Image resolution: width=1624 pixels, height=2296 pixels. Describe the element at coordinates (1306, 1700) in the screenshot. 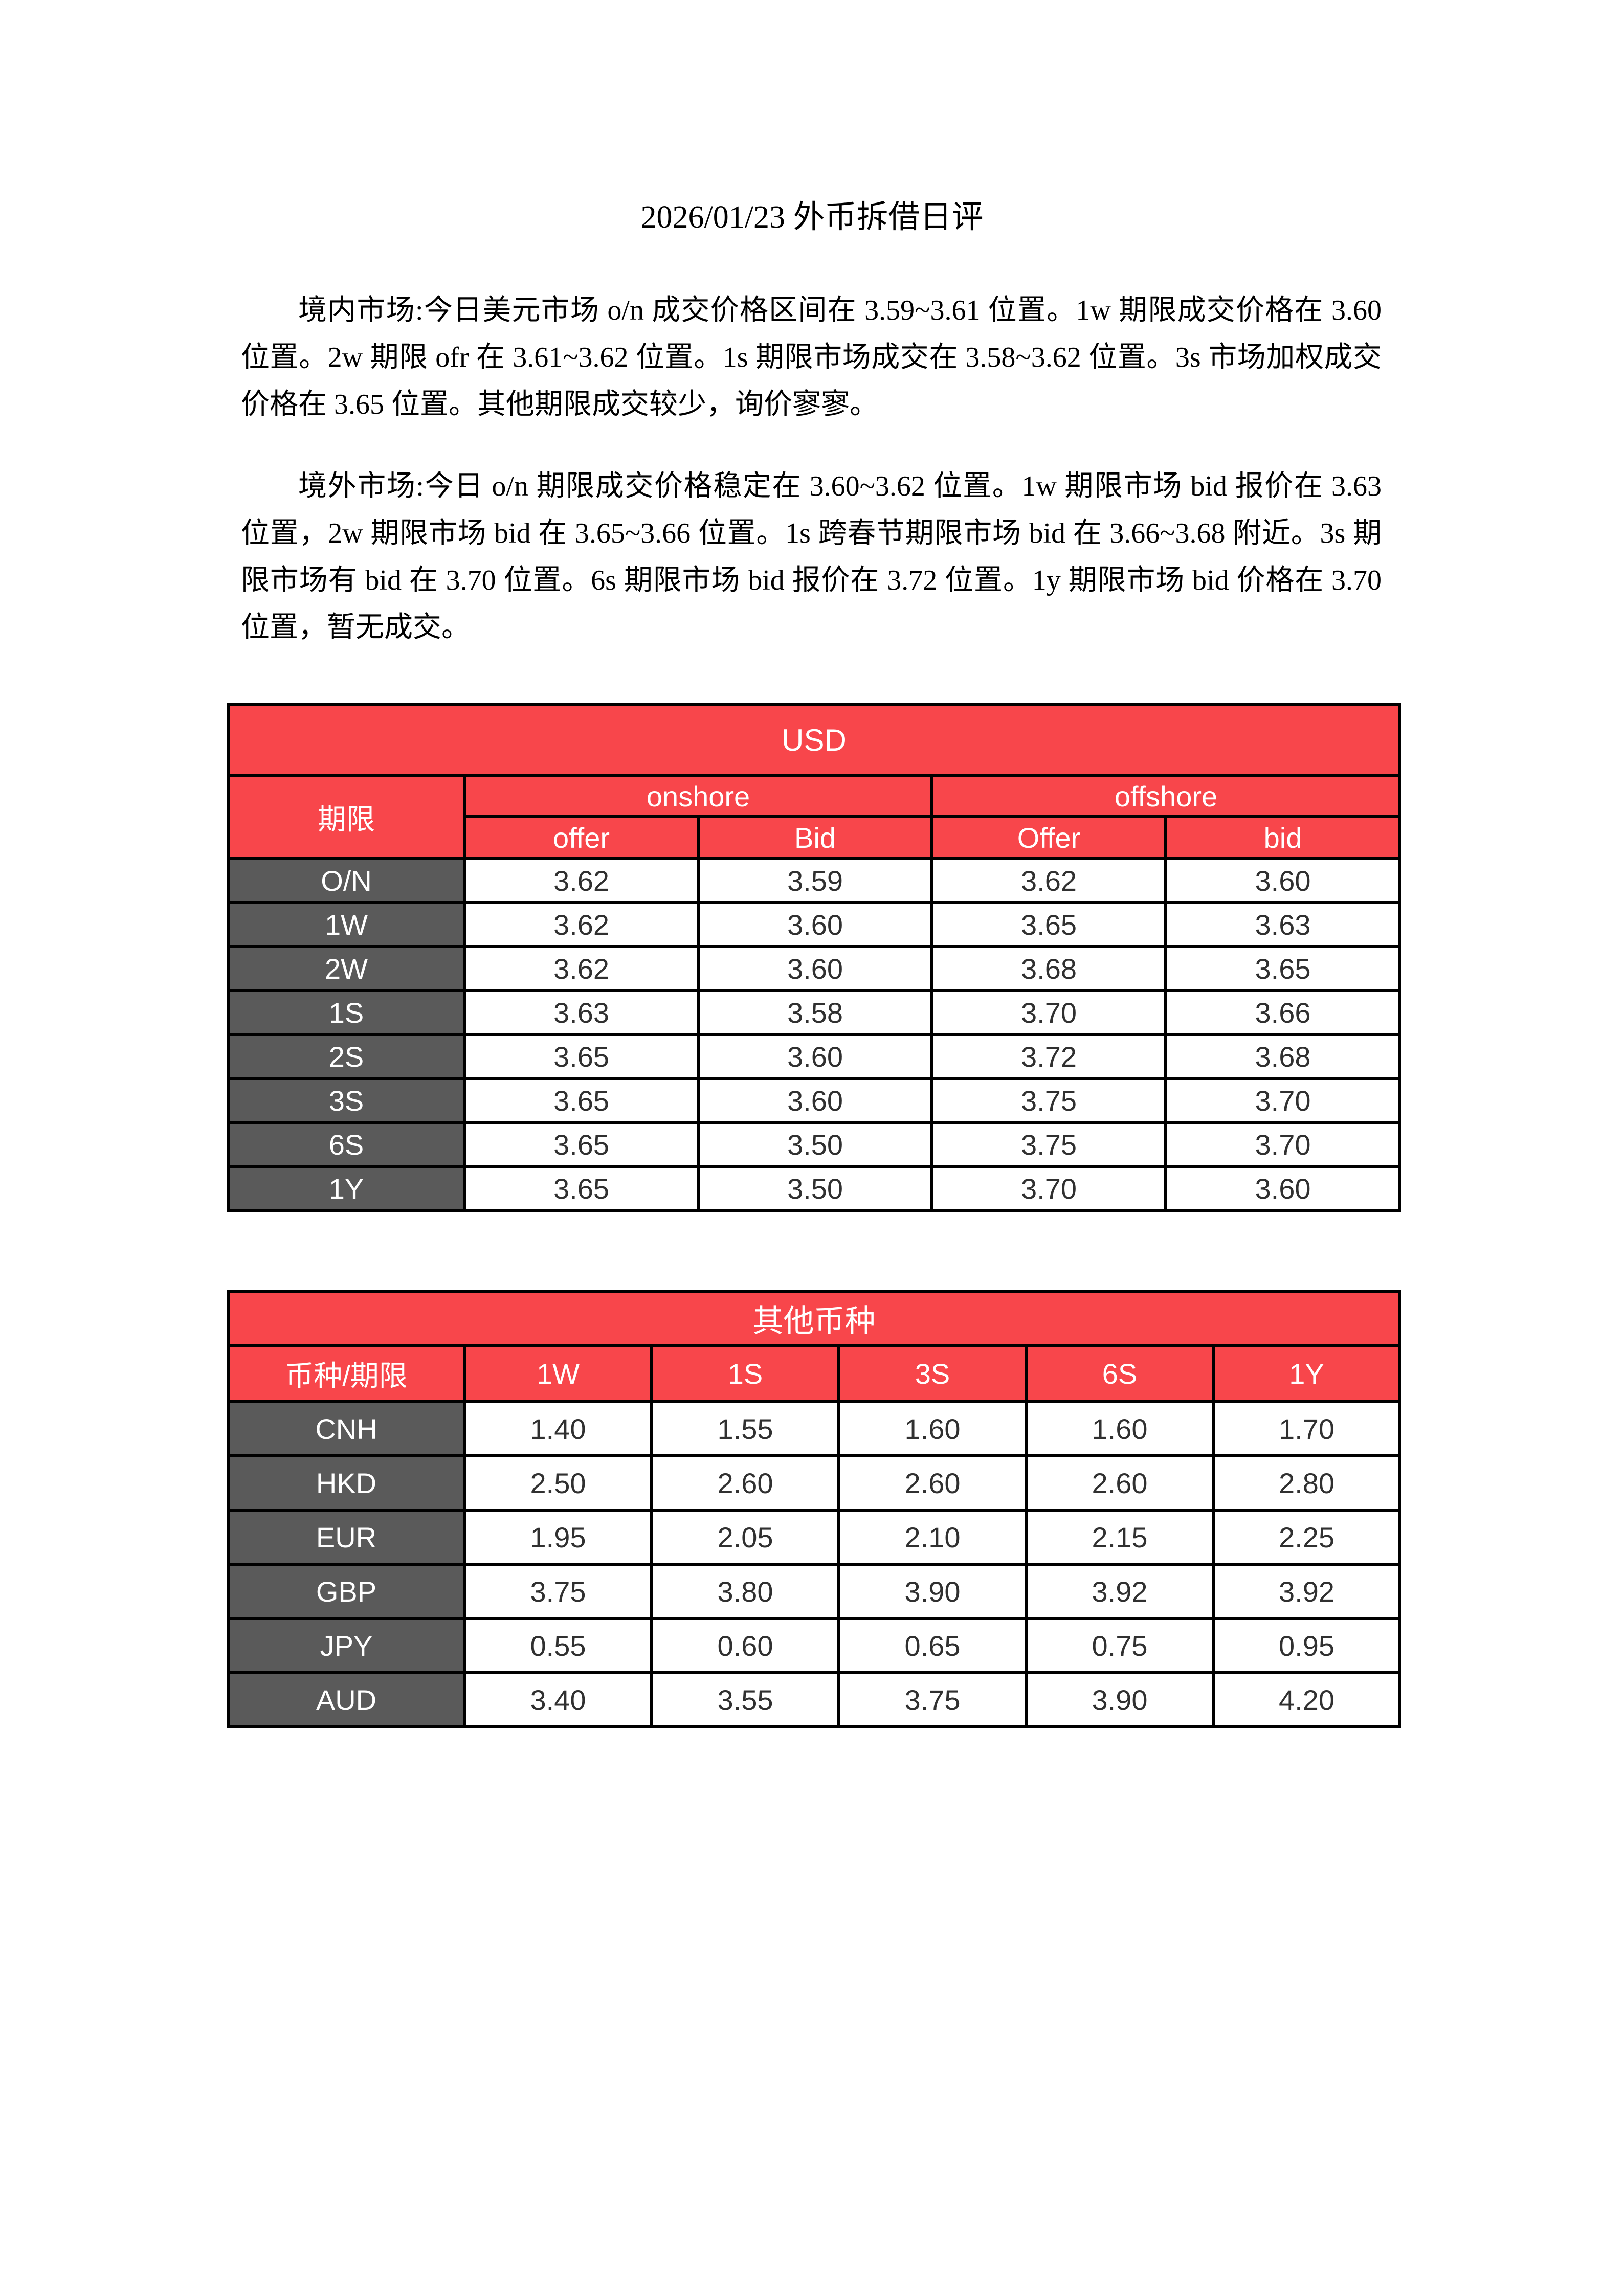

I see `rate-cell: 4.20` at that location.